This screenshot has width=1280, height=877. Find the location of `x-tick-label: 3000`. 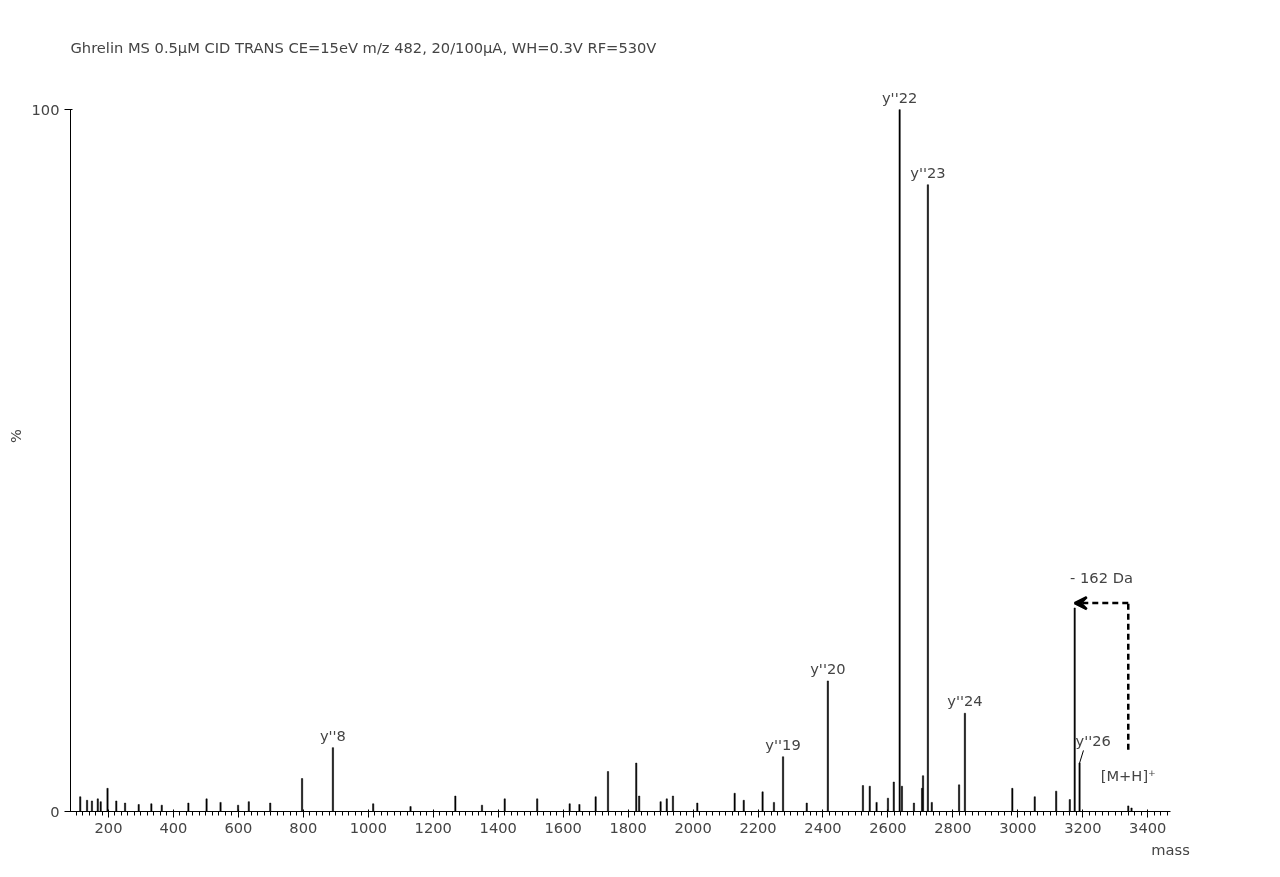

x-tick-label: 3000 is located at coordinates (1018, 827).